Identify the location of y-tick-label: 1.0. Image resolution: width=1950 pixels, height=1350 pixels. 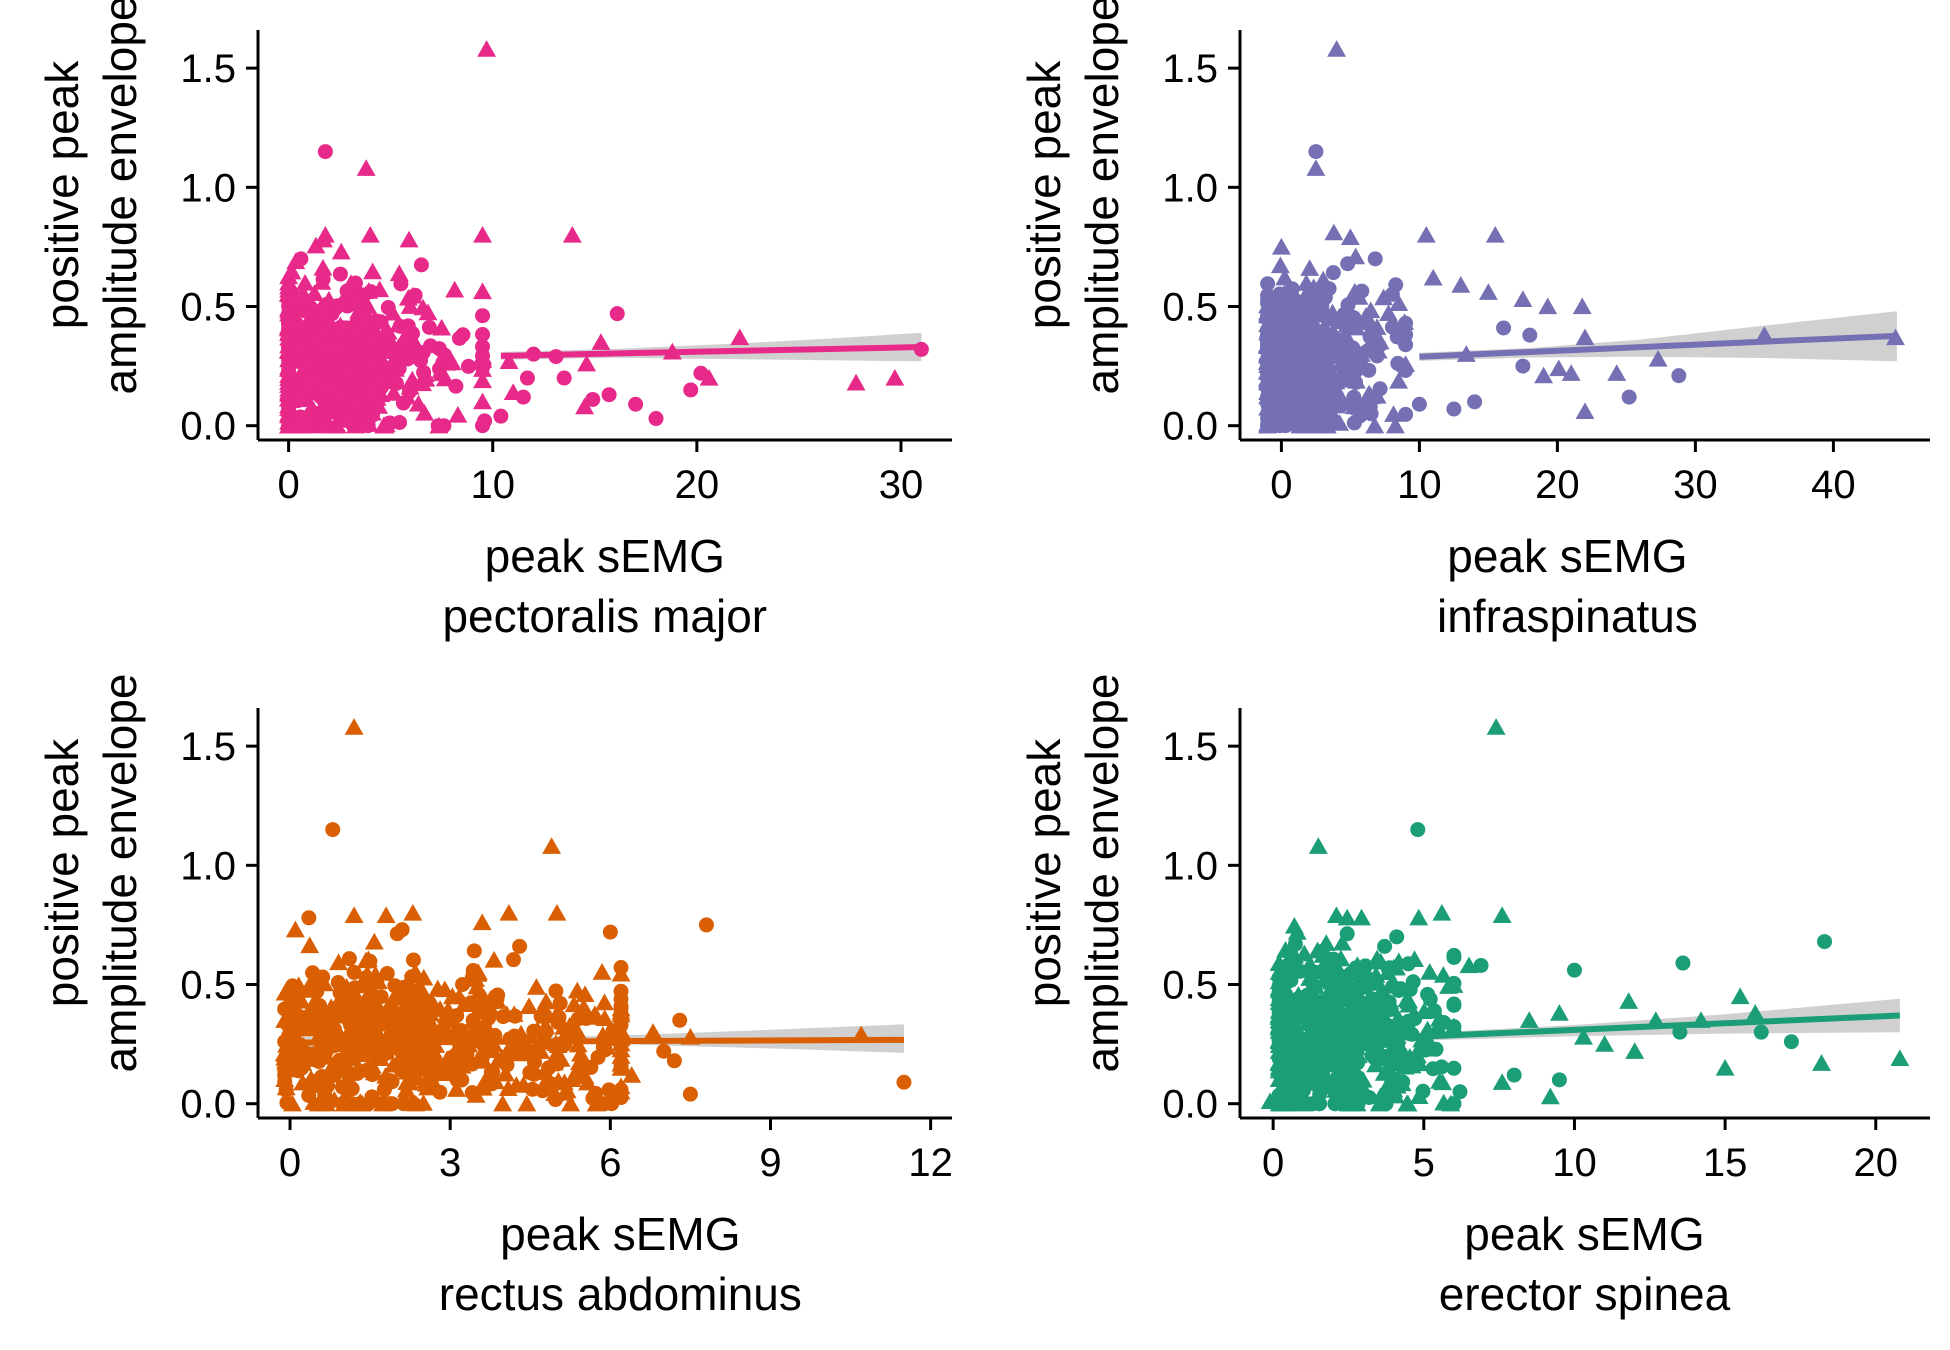
(208, 866).